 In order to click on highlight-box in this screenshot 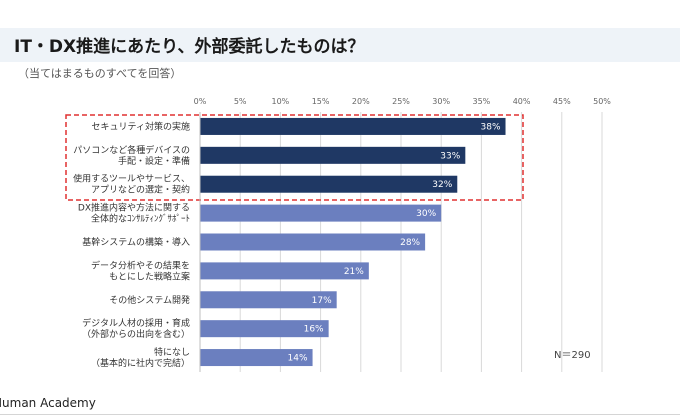, I will do `click(294, 157)`.